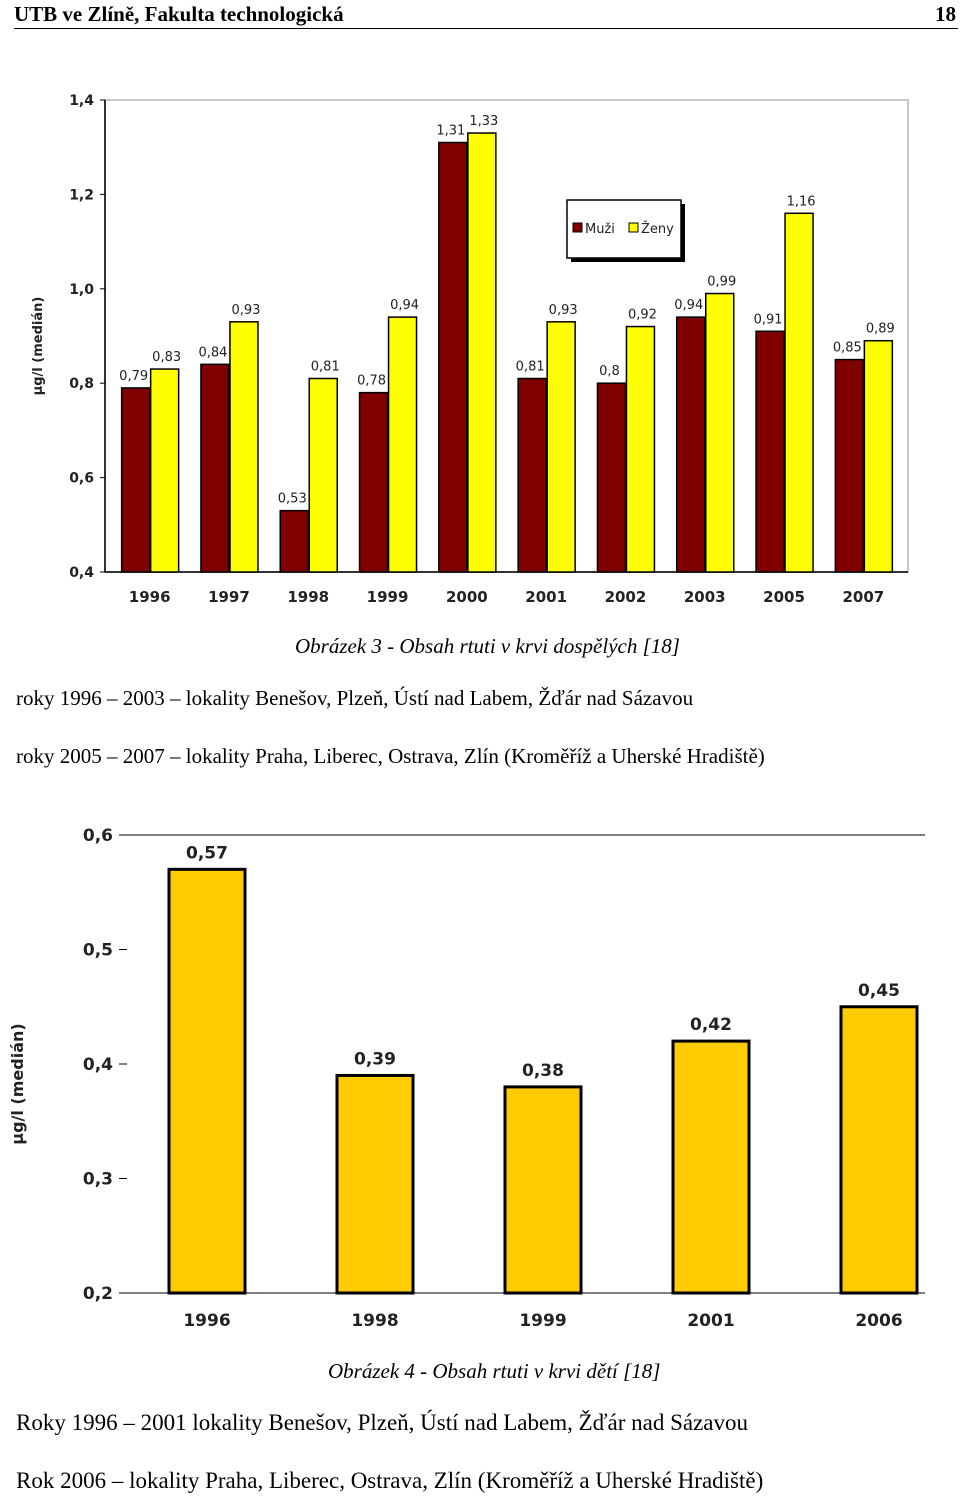  What do you see at coordinates (467, 597) in the screenshot?
I see `x-tick-label: 2000` at bounding box center [467, 597].